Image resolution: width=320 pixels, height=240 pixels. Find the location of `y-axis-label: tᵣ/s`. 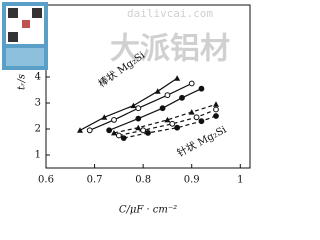

y-axis-label: tᵣ/s is located at coordinates (22, 82).